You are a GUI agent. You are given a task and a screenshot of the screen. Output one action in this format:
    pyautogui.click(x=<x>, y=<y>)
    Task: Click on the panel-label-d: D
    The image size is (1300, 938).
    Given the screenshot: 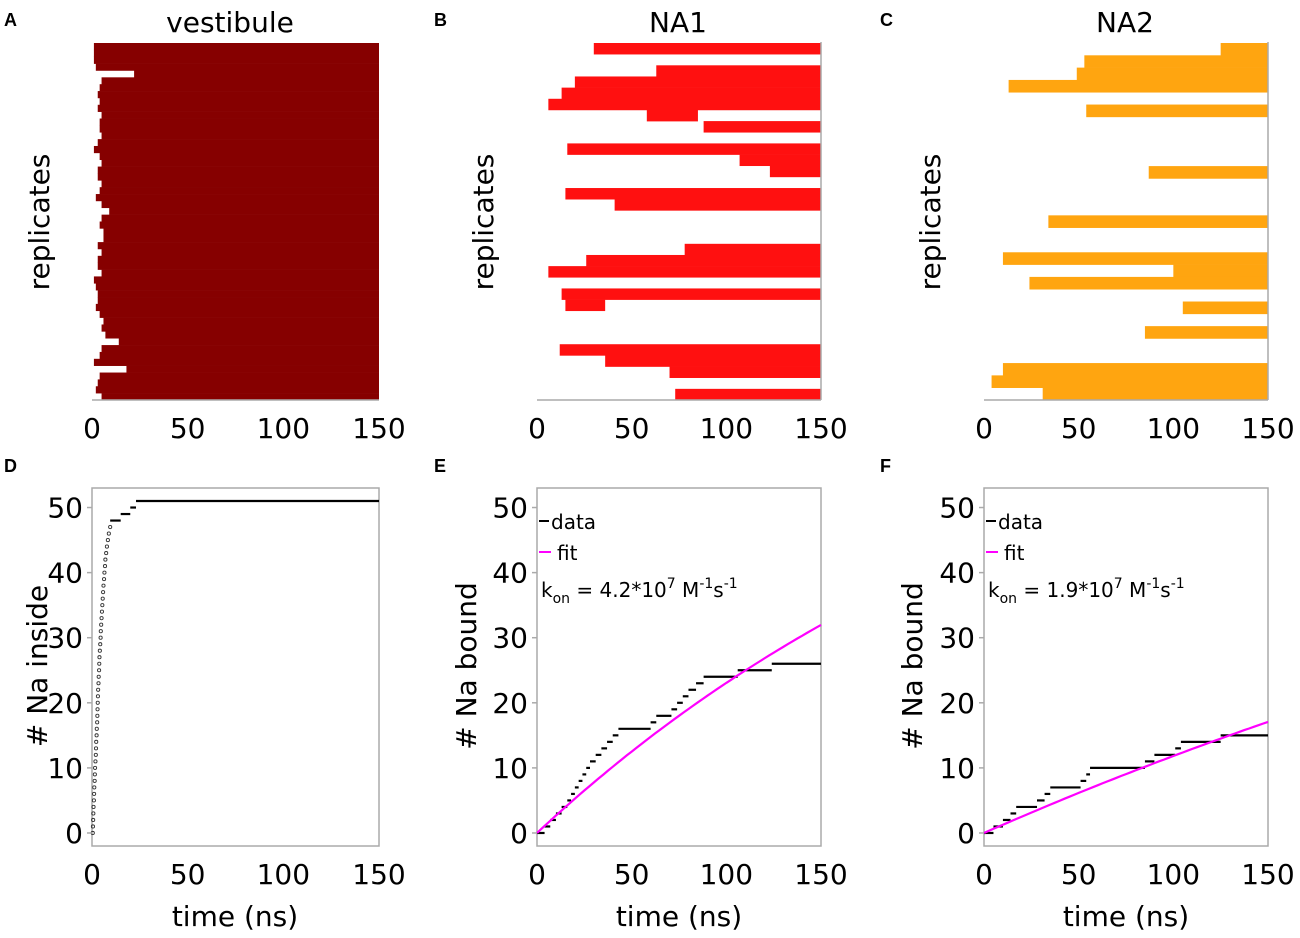 What is the action you would take?
    pyautogui.click(x=10, y=466)
    